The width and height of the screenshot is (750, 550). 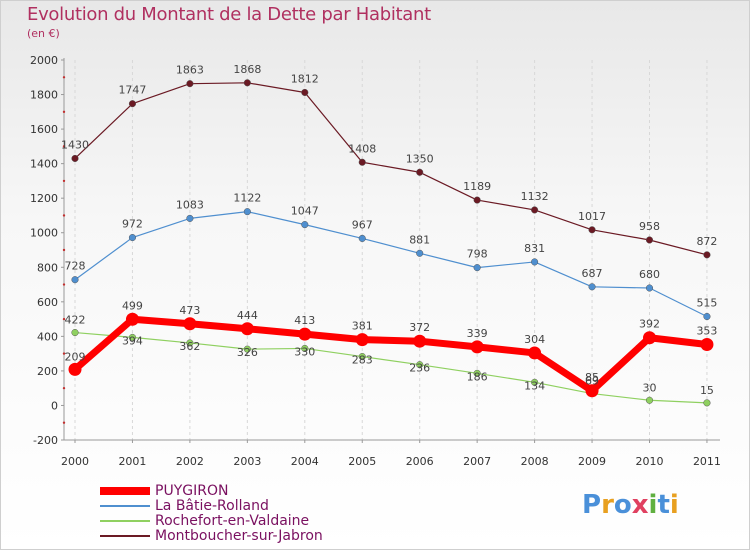 What do you see at coordinates (44, 164) in the screenshot?
I see `y-tick-label: 1400` at bounding box center [44, 164].